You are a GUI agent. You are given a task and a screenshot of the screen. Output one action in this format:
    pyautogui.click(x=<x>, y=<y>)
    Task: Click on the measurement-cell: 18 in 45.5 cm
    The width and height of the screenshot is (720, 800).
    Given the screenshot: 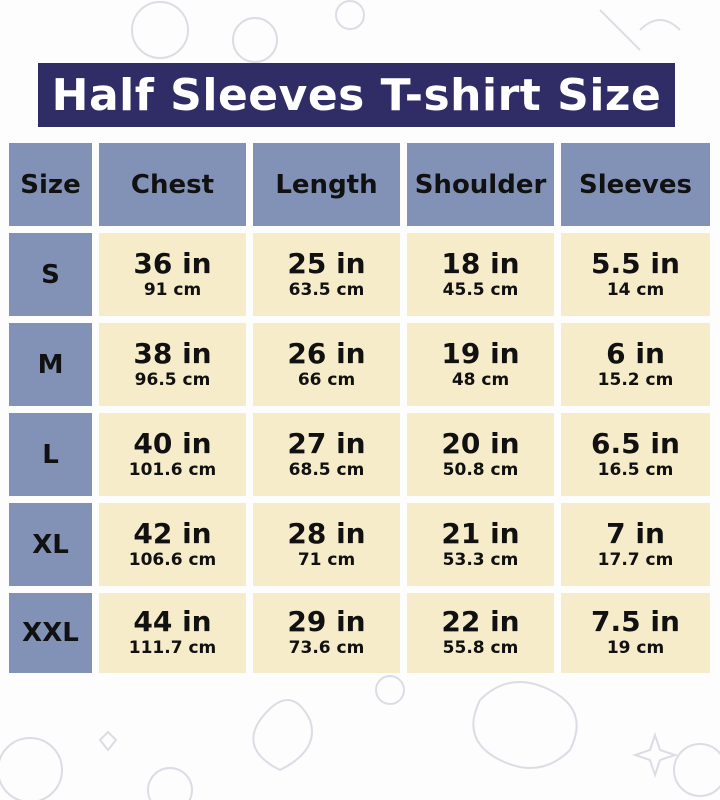 What is the action you would take?
    pyautogui.click(x=480, y=274)
    